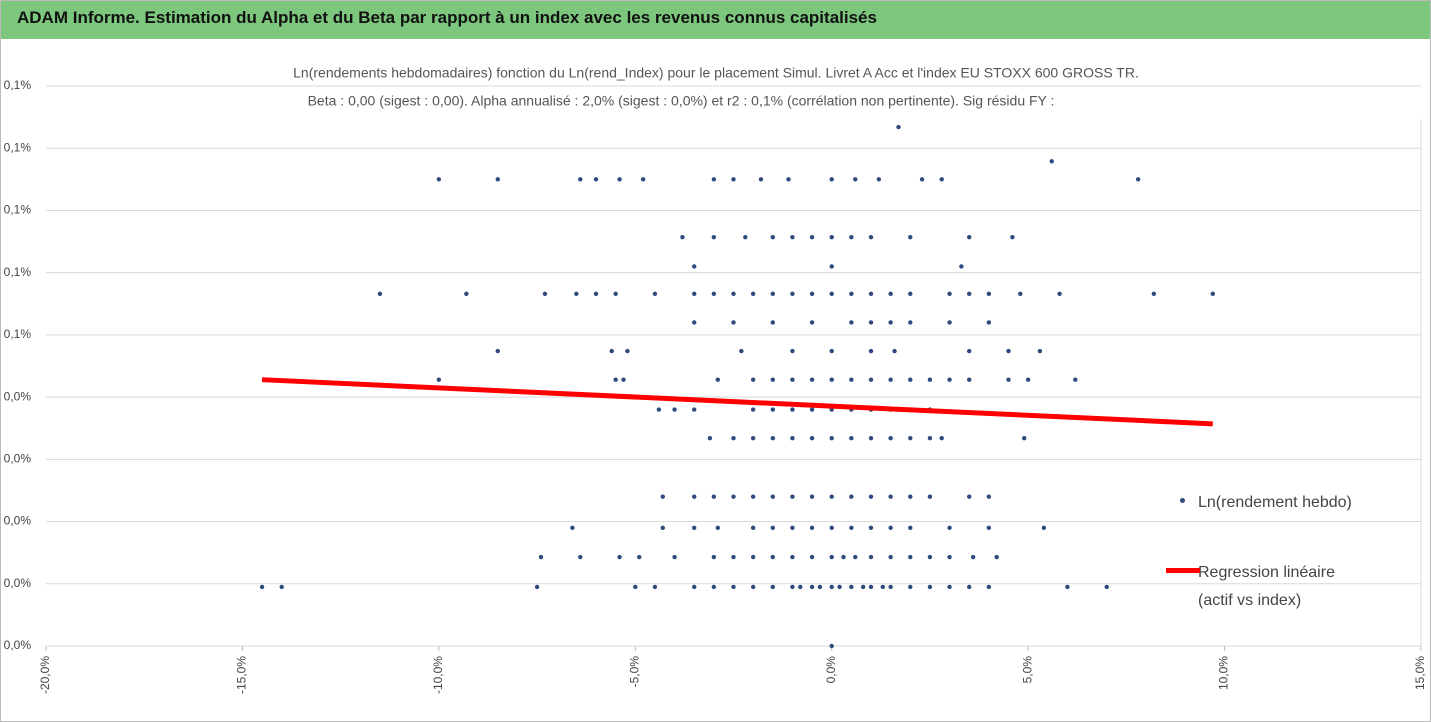 This screenshot has height=722, width=1431. Describe the element at coordinates (18, 459) in the screenshot. I see `y-tick-label: 0,0%` at that location.